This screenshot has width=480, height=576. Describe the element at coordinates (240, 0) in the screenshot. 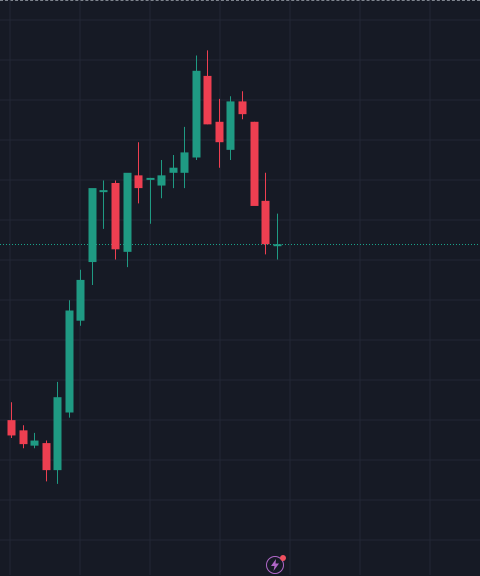

I see `pane-separator` at that location.